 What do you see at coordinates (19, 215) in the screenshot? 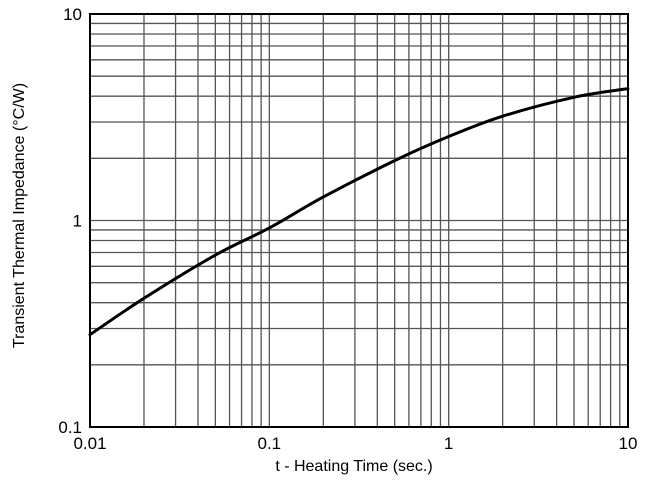
I see `y-axis-title: Transient Thermal Impedance (°C/W)` at bounding box center [19, 215].